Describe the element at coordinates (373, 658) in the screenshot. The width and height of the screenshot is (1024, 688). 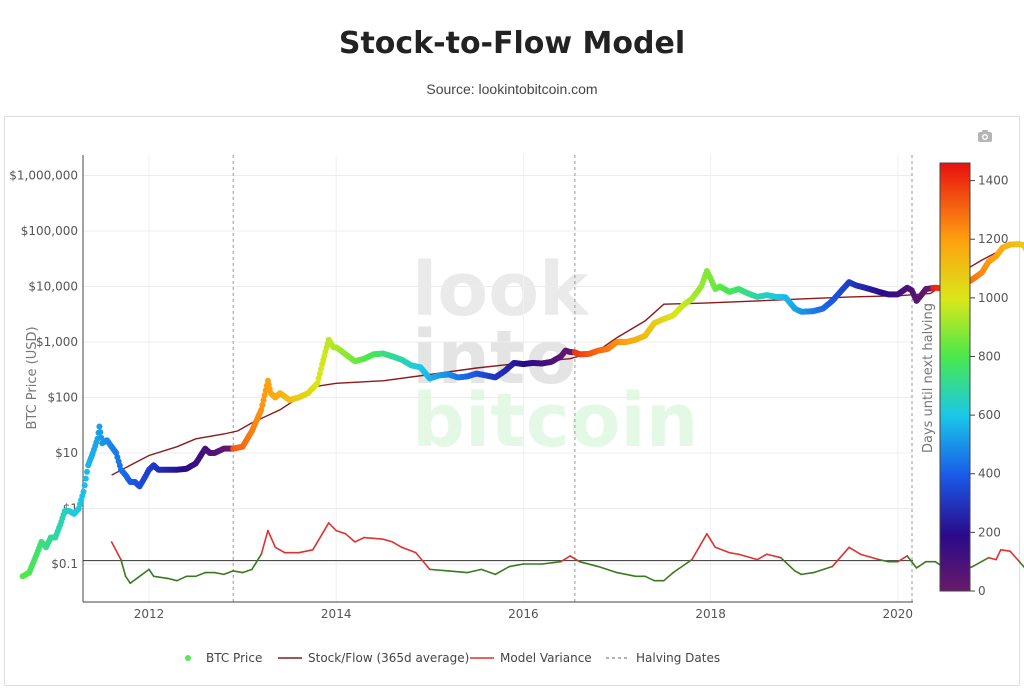
I see `legend-item-stock-flow-365d-average: Stock/Flow (365d average)` at that location.